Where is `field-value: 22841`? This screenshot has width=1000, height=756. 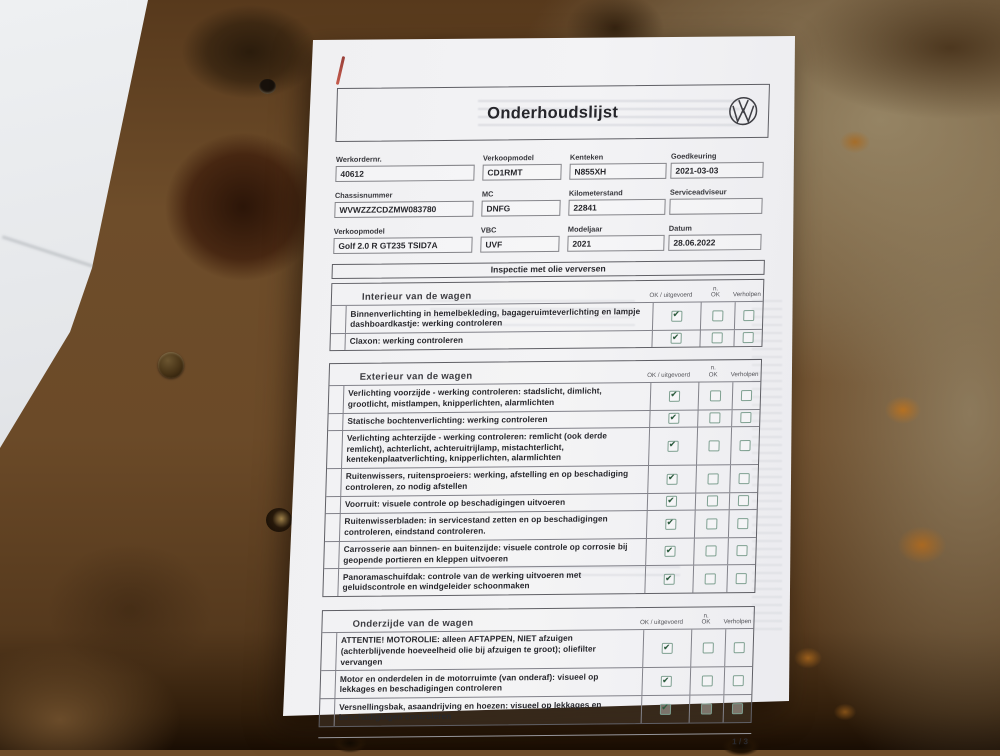 field-value: 22841 is located at coordinates (617, 207).